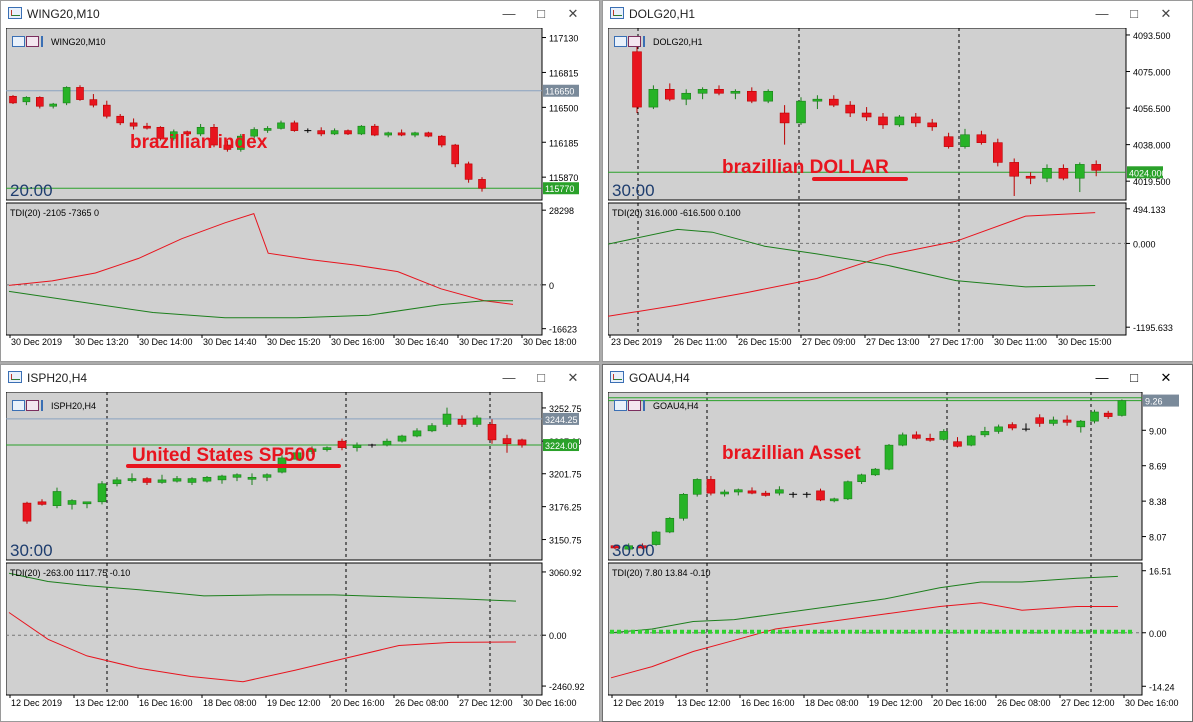  What do you see at coordinates (864, 640) in the screenshot?
I see `tdi-red-line` at bounding box center [864, 640].